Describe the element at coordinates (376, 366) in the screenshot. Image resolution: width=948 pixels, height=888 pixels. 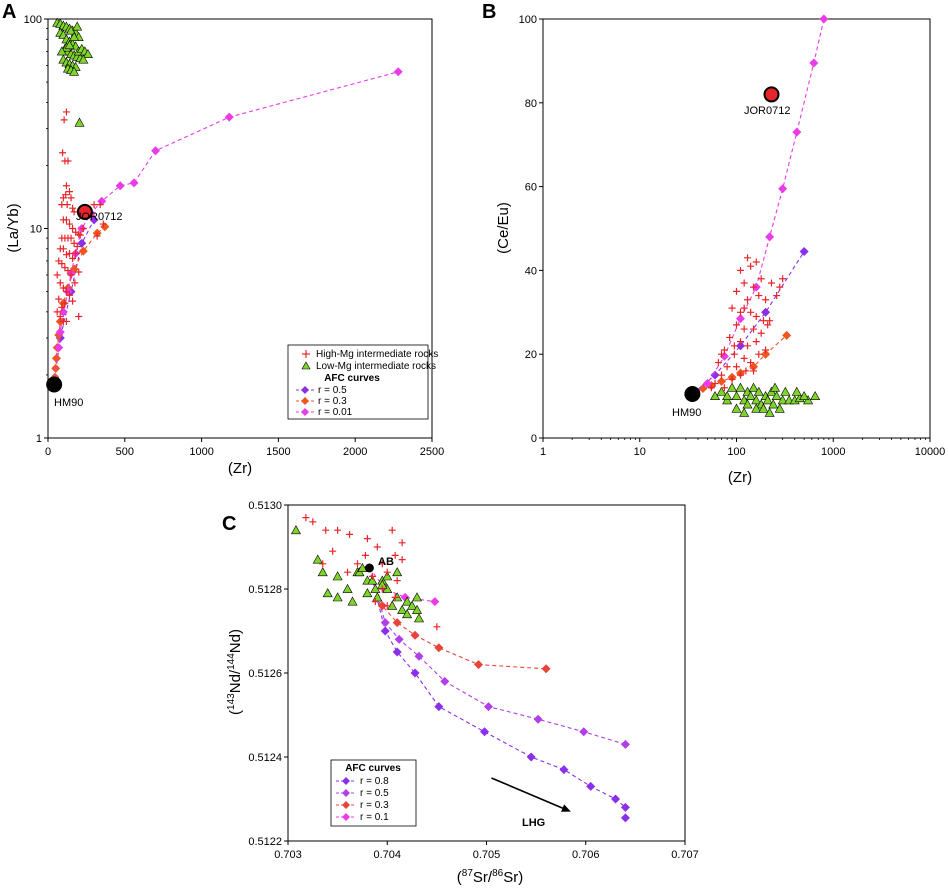
I see `legend-low-mg-text: Low-Mg intermediate rocks` at that location.